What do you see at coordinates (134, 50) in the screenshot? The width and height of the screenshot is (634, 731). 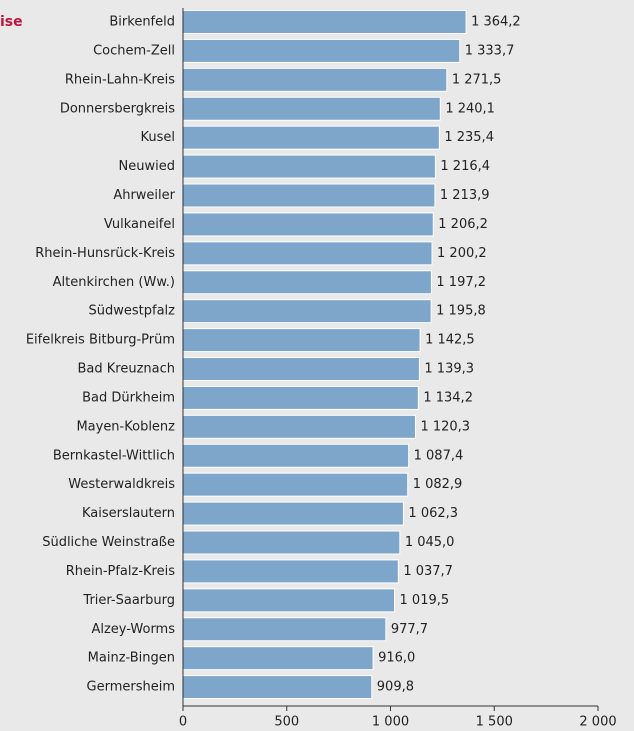 I see `y-tick-label: Cochem-Zell` at bounding box center [134, 50].